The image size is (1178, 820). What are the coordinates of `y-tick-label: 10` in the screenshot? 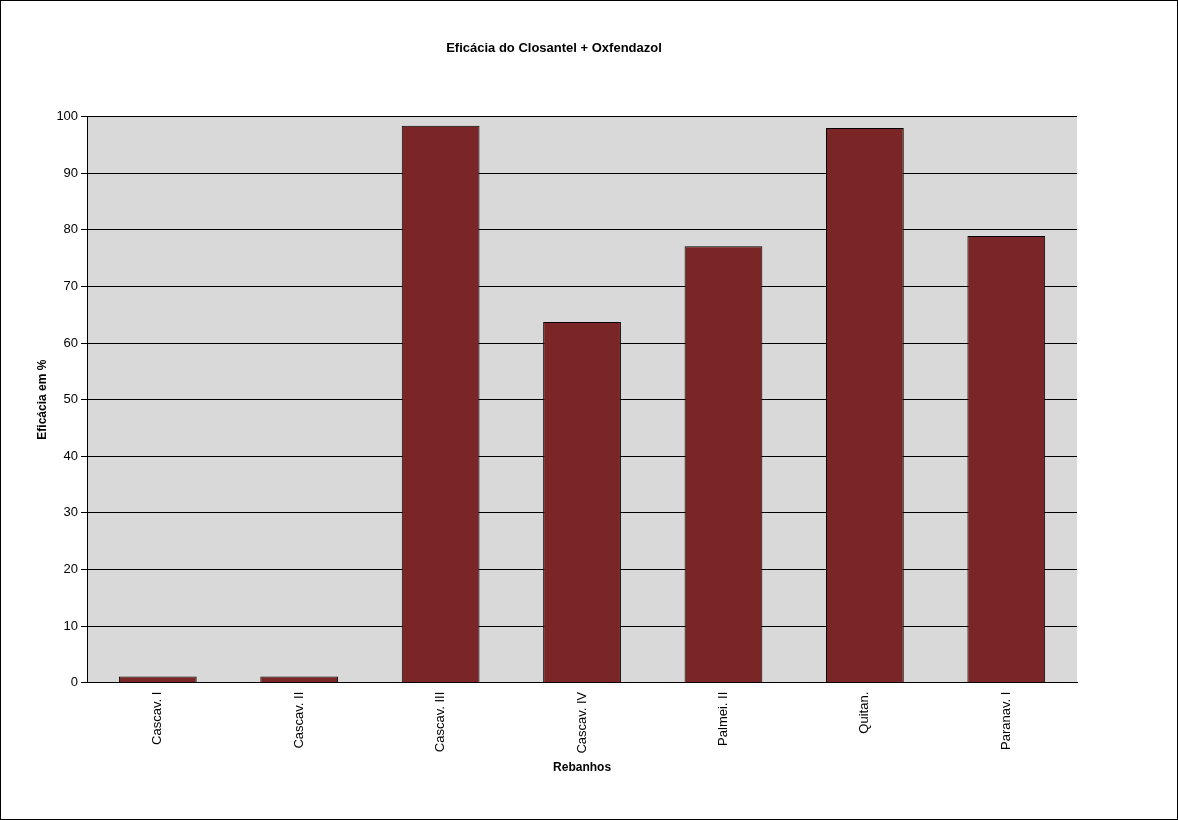 It's located at (71, 625).